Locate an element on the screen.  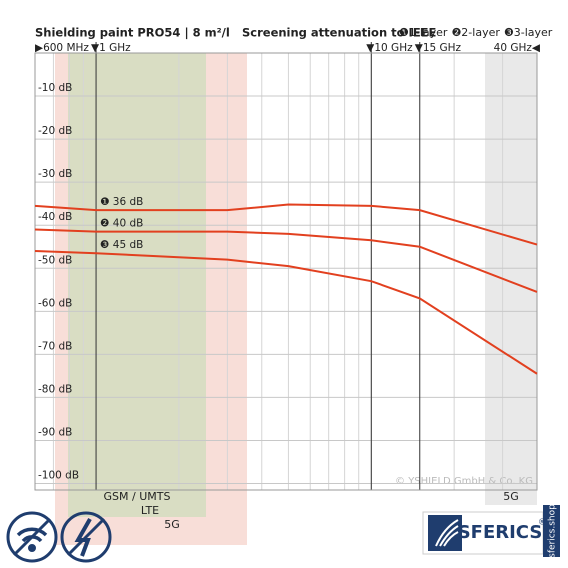
x-tick-label: ▶600 MHz is located at coordinates (62, 48).